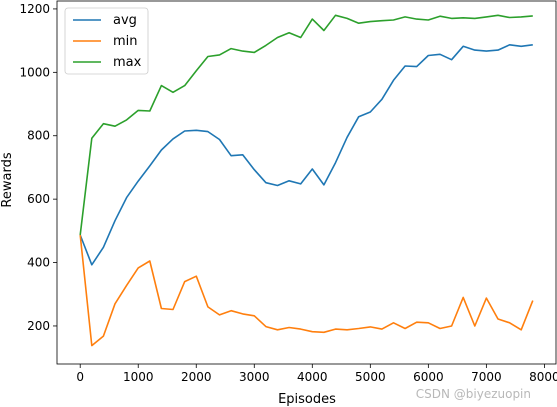 Image resolution: width=557 pixels, height=407 pixels. What do you see at coordinates (370, 377) in the screenshot?
I see `x-tick-label: 5000` at bounding box center [370, 377].